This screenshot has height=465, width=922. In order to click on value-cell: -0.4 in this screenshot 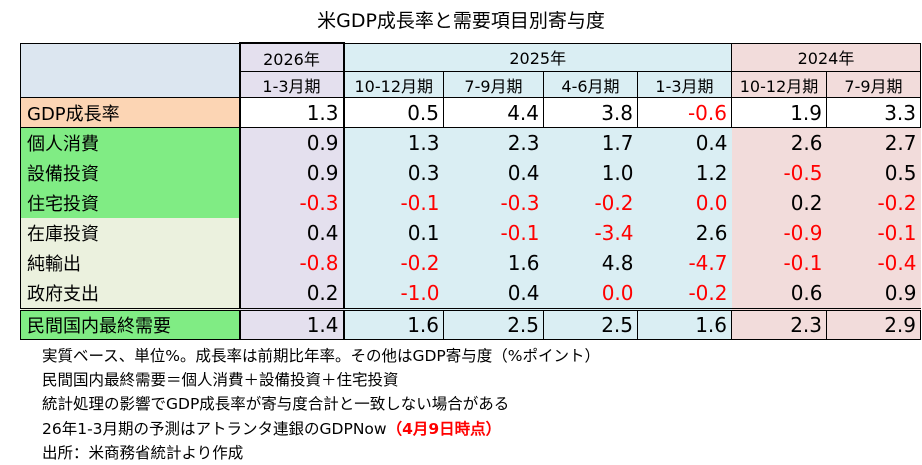, I will do `click(873, 263)`.